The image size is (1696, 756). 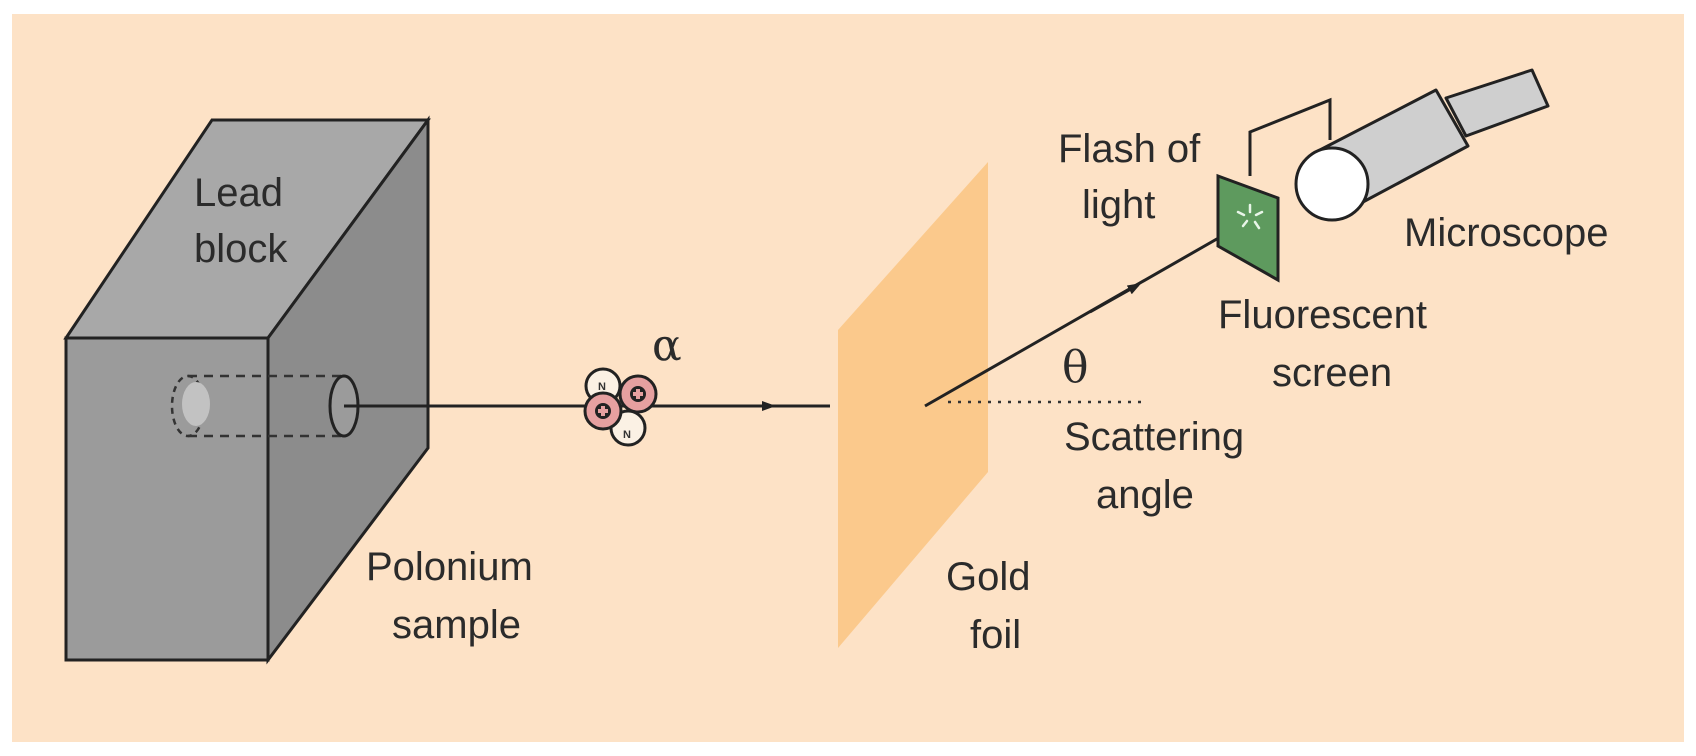 I want to click on theta-label: θ, so click(x=1075, y=367).